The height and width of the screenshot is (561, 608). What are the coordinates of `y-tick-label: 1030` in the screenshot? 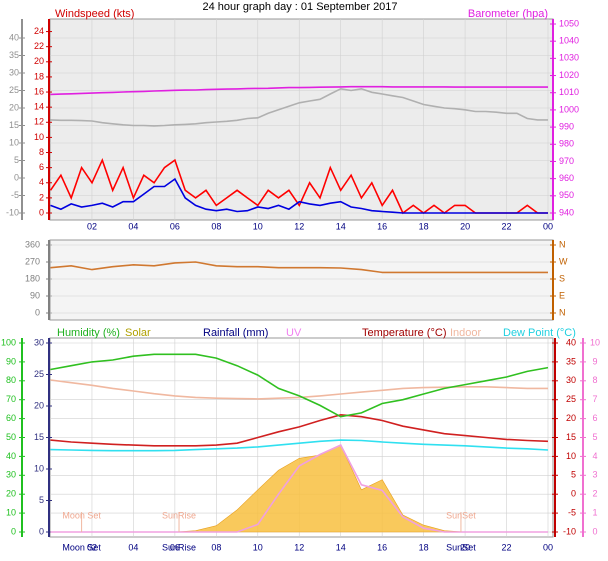 It's located at (569, 58).